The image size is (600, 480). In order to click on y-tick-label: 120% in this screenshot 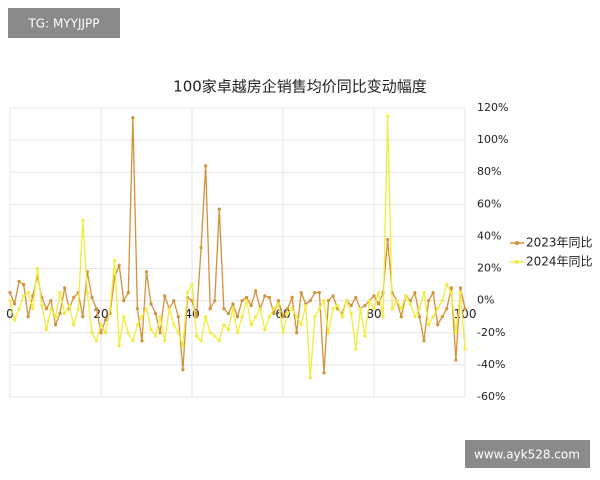, I will do `click(492, 107)`.